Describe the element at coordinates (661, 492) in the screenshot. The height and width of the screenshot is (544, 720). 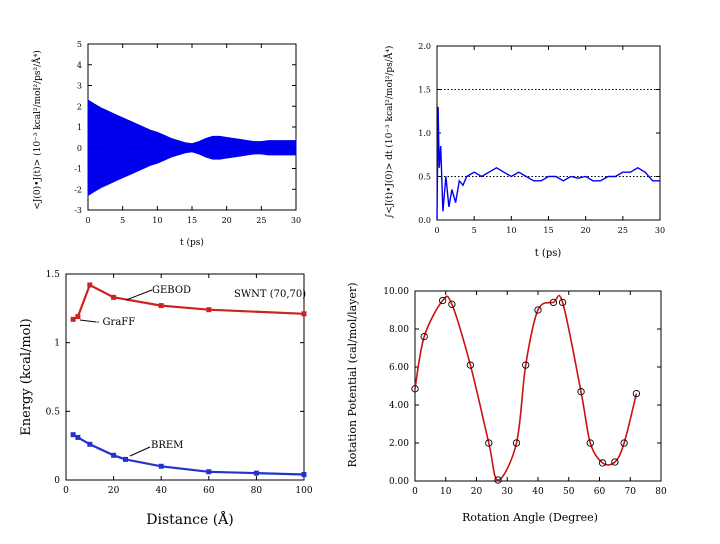
I see `c4-x-tick-label: 80` at that location.